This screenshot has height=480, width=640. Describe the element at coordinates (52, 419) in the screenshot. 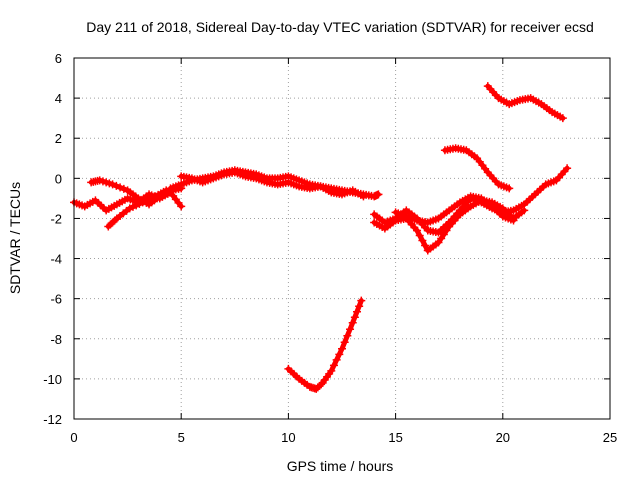

I see `y-tick-label: -12` at that location.